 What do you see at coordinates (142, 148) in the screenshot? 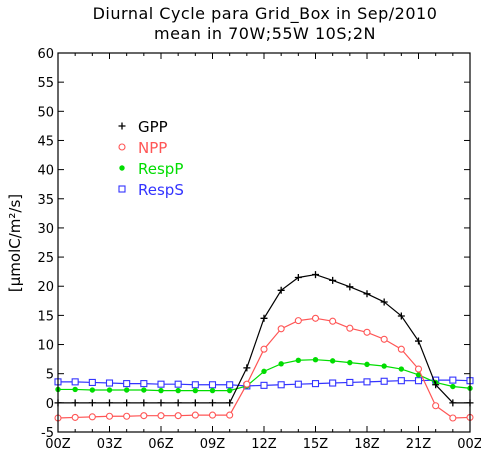
I see `legend-item-npp: NPP` at bounding box center [142, 148].